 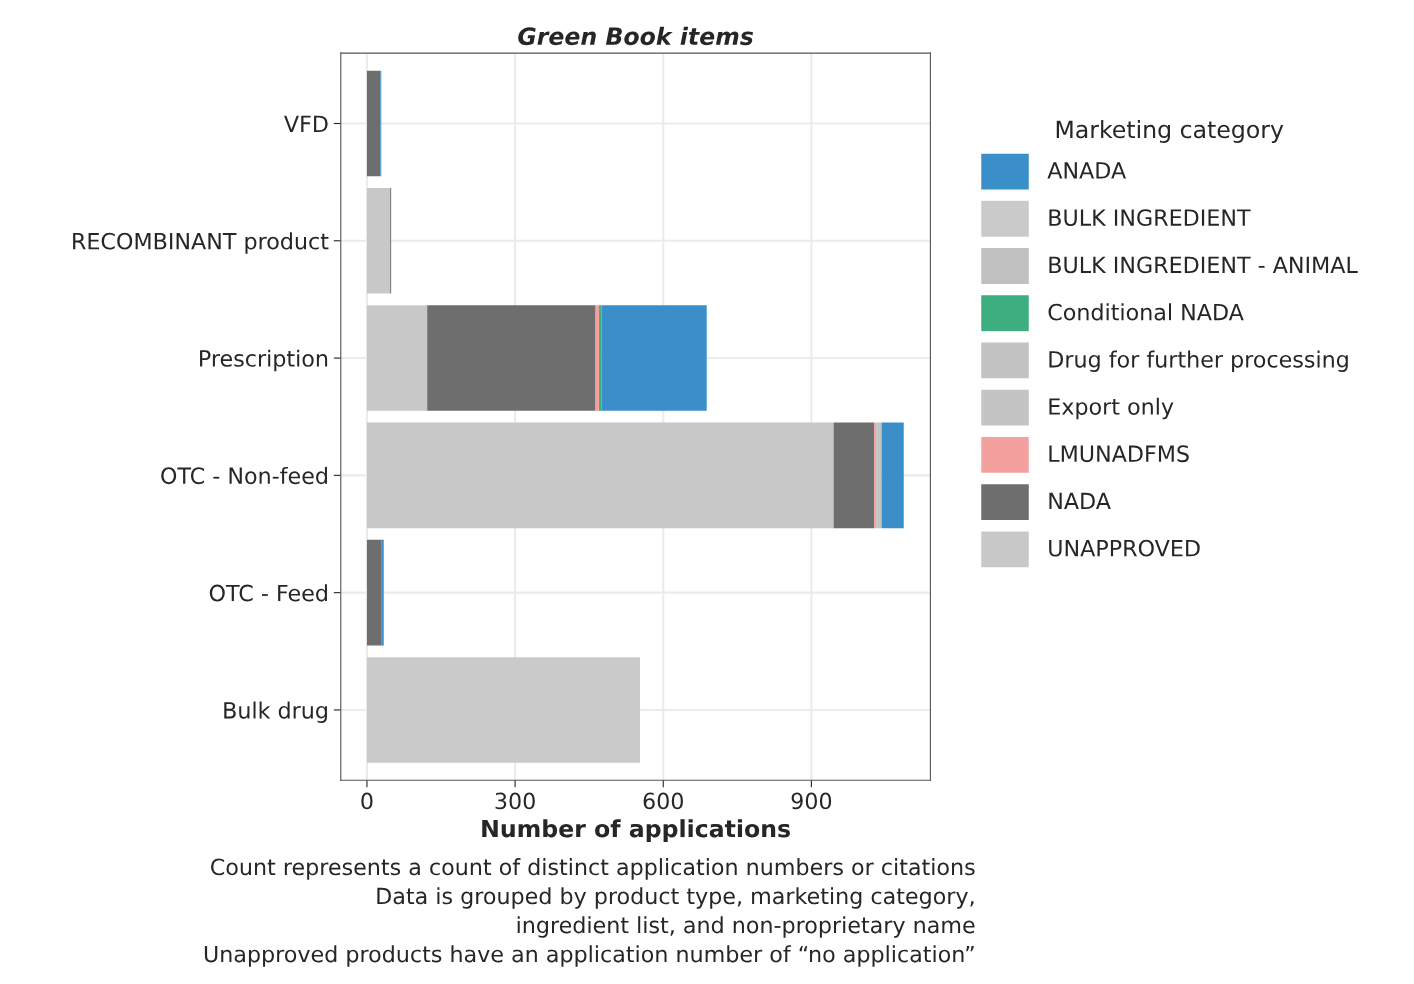 What do you see at coordinates (636, 36) in the screenshot?
I see `chart-title: Green Book items` at bounding box center [636, 36].